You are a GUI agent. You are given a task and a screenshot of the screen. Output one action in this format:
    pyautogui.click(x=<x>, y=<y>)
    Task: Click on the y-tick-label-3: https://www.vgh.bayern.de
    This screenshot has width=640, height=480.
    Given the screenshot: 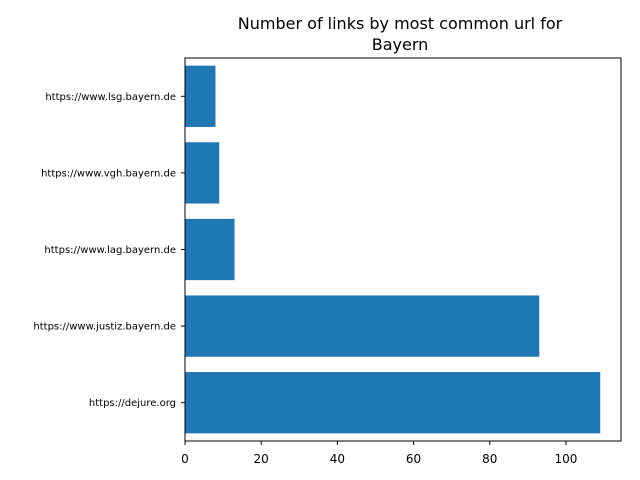 What is the action you would take?
    pyautogui.click(x=108, y=173)
    